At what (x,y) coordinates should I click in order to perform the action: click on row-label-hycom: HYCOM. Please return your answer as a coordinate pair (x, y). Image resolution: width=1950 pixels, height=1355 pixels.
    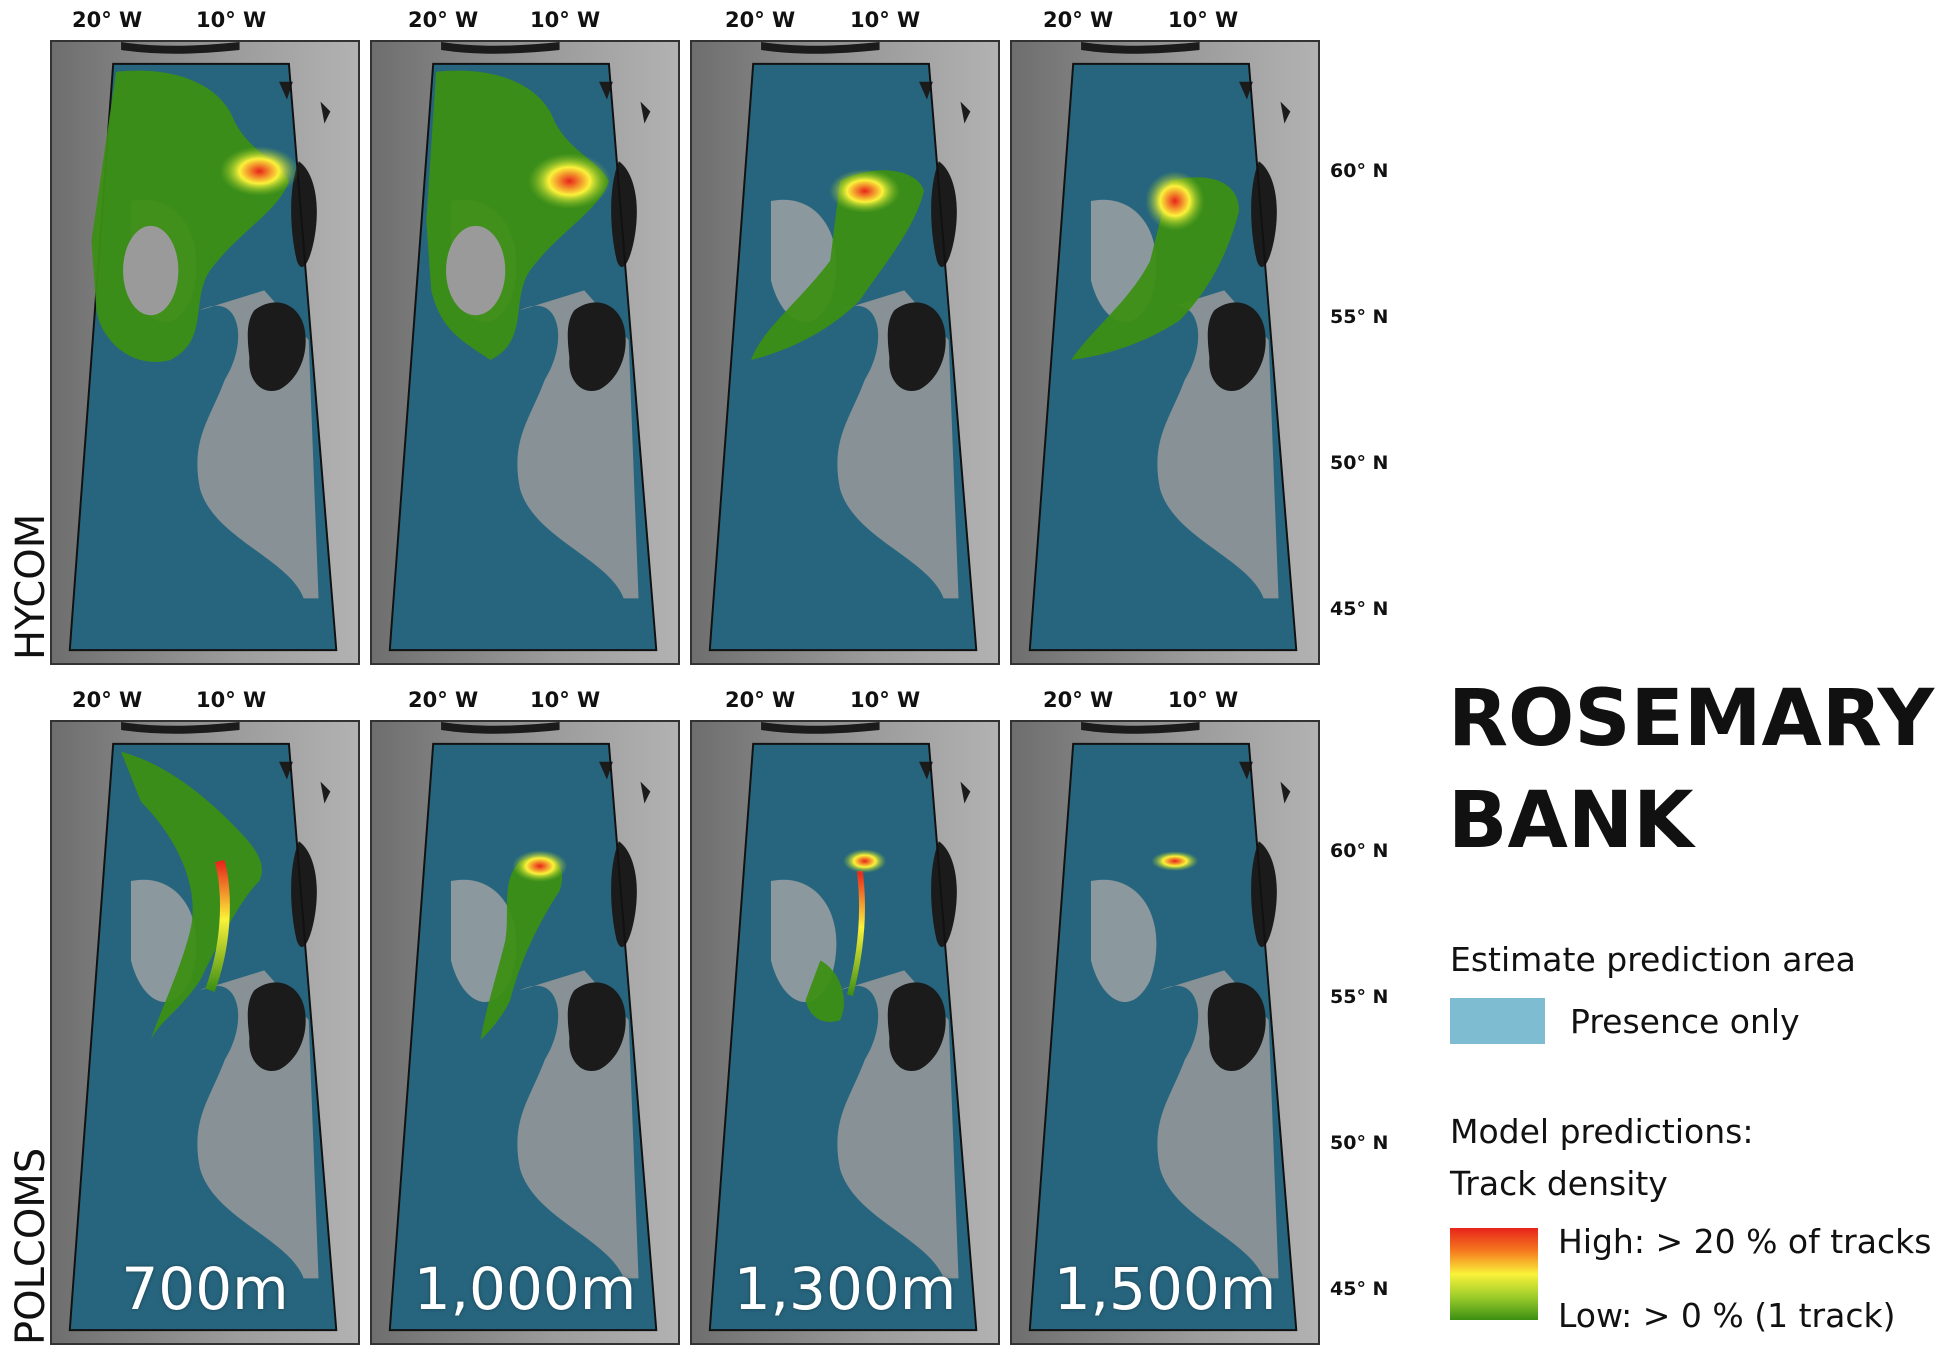
    Looking at the image, I should click on (31, 586).